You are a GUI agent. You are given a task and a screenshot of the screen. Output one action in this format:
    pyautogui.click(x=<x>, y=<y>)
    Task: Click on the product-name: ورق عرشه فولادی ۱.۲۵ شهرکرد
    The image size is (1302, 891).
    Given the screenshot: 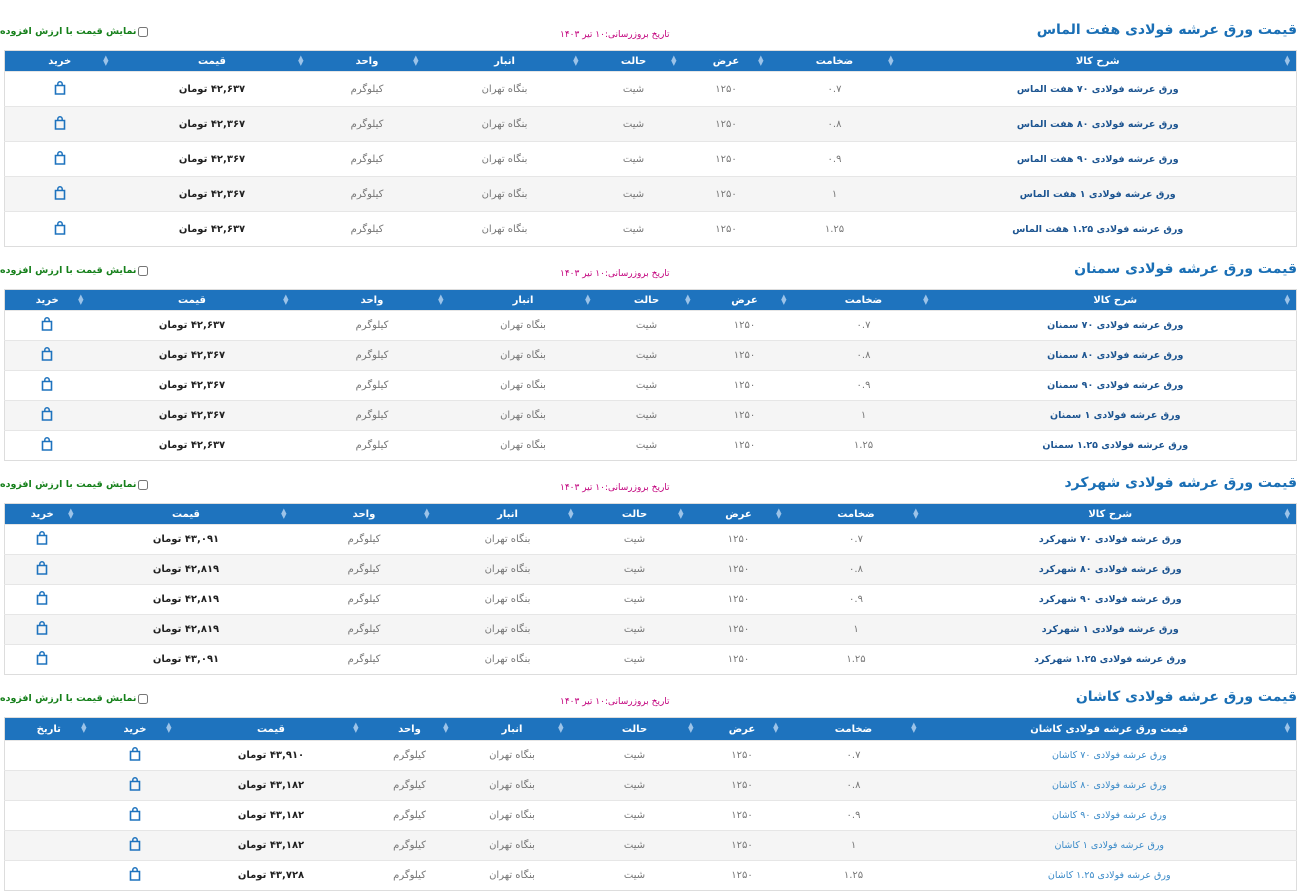 What is the action you would take?
    pyautogui.click(x=1110, y=659)
    